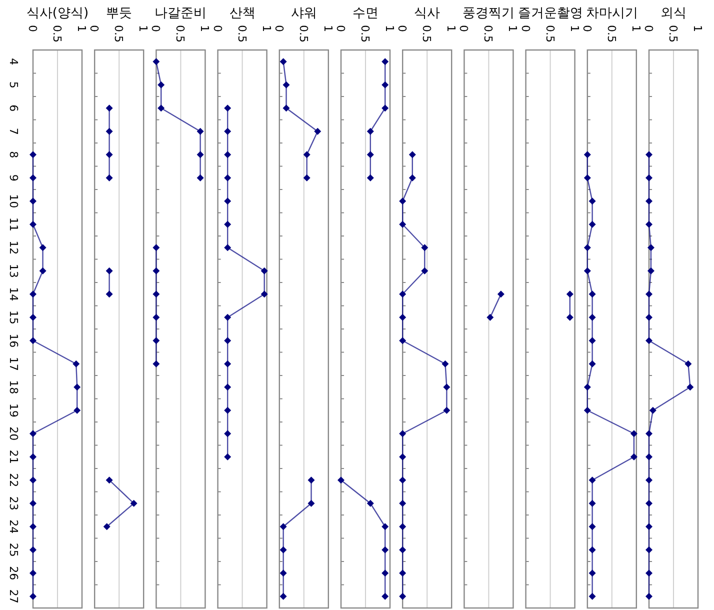 This screenshot has height=610, width=714. I want to click on chart-title: 식사(양식), so click(57, 13).